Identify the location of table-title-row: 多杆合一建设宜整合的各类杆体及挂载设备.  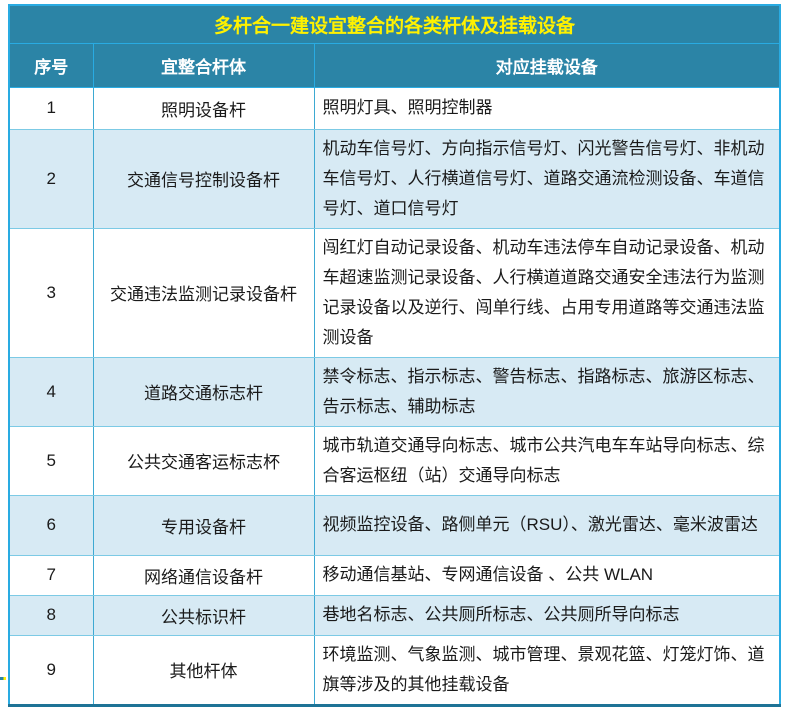
(395, 24).